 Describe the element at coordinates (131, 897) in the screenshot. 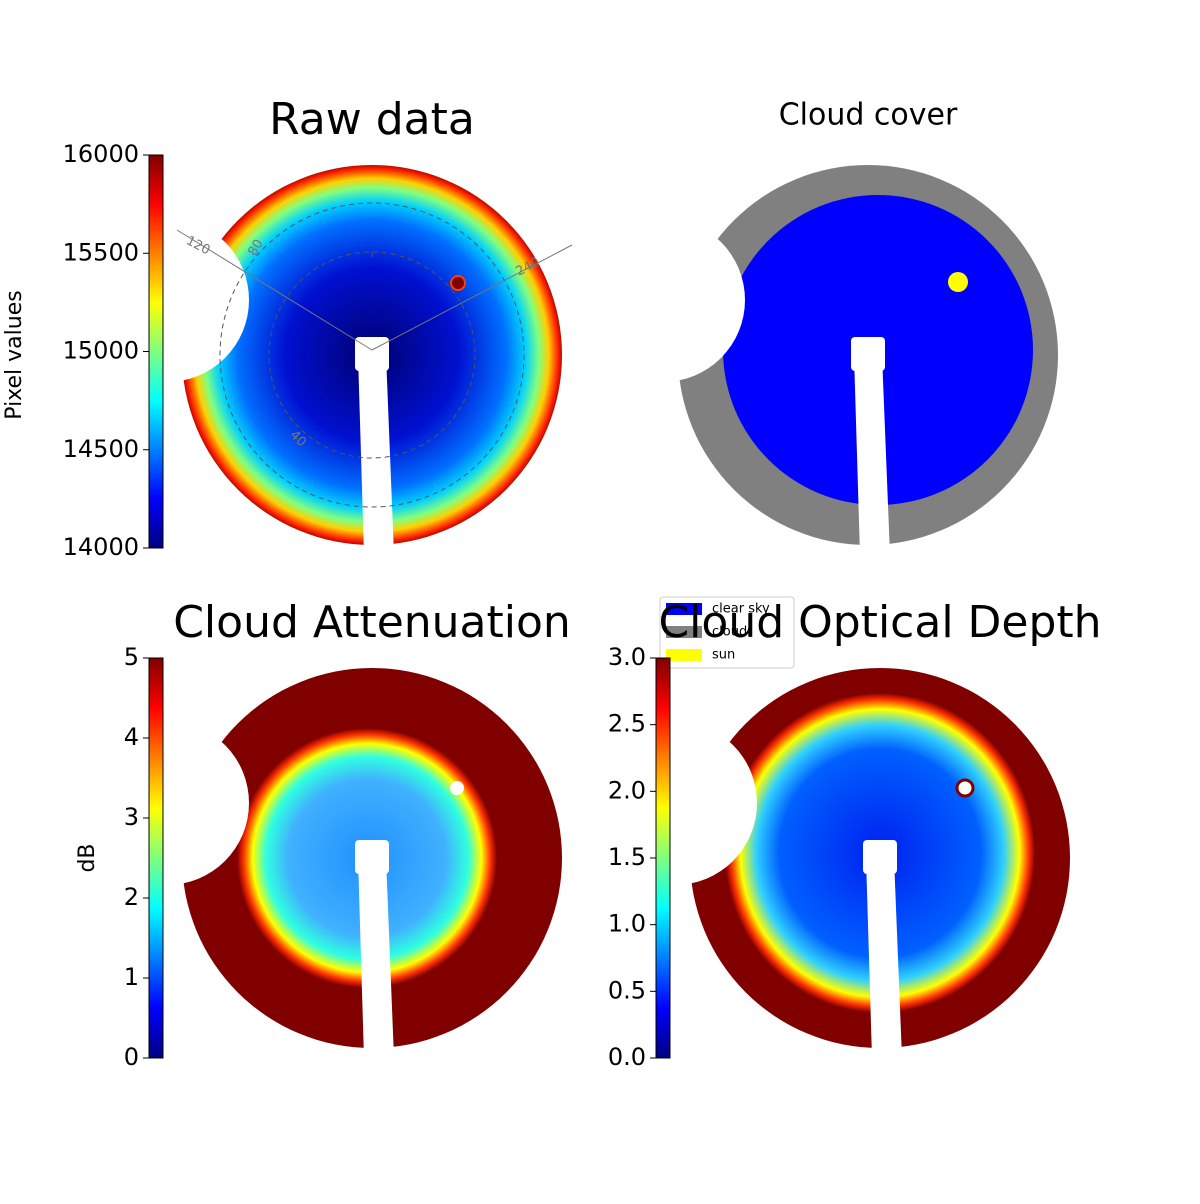

I see `colorbar-tick-label: 2` at that location.